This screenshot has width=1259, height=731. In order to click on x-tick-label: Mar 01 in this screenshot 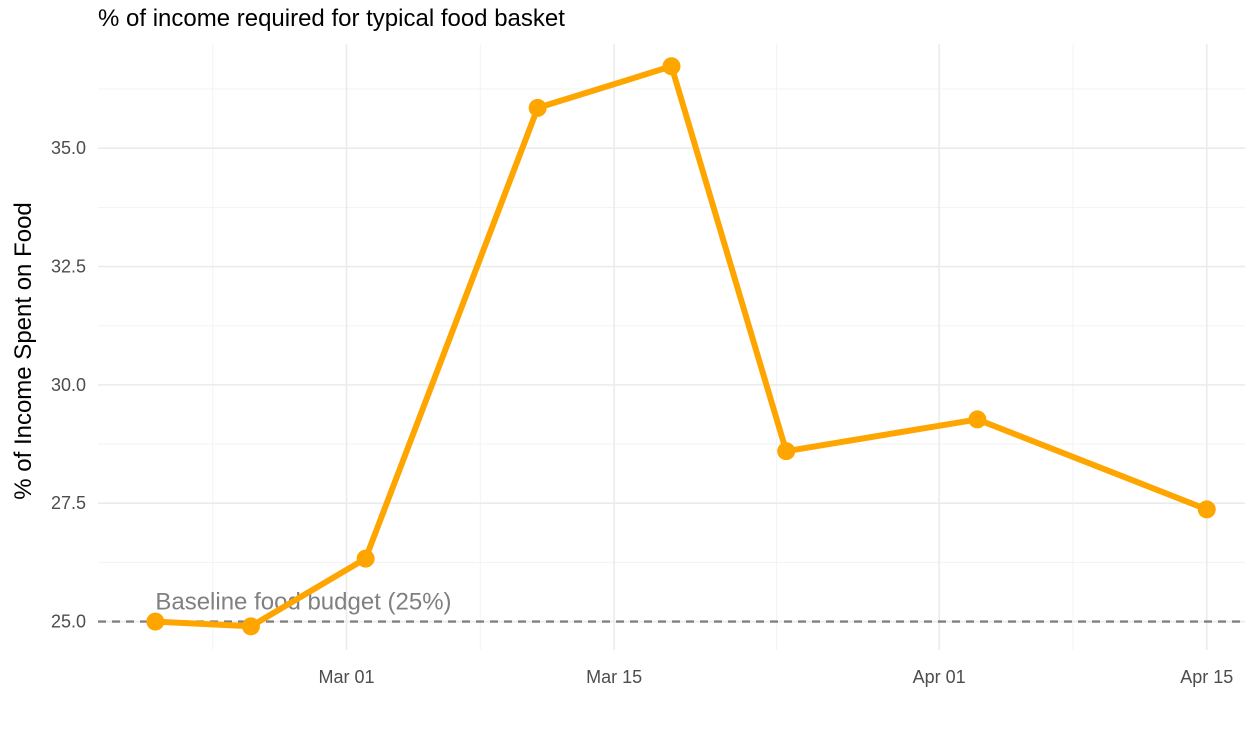, I will do `click(347, 677)`.